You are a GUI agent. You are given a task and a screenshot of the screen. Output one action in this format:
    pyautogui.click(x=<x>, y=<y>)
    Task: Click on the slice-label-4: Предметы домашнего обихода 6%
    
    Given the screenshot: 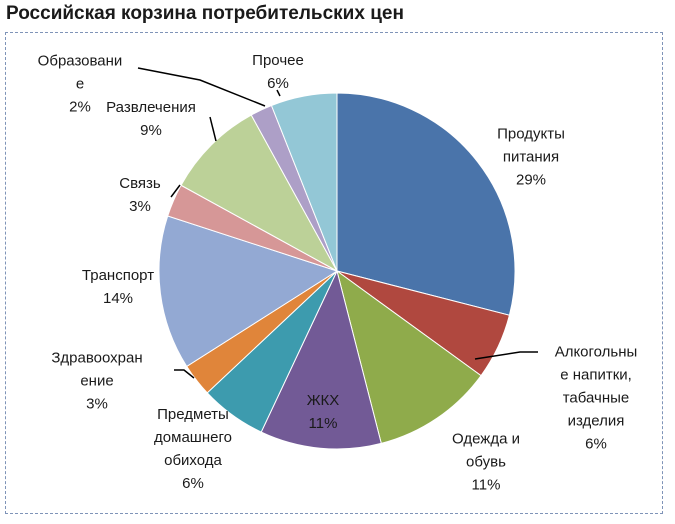 What is the action you would take?
    pyautogui.click(x=193, y=449)
    